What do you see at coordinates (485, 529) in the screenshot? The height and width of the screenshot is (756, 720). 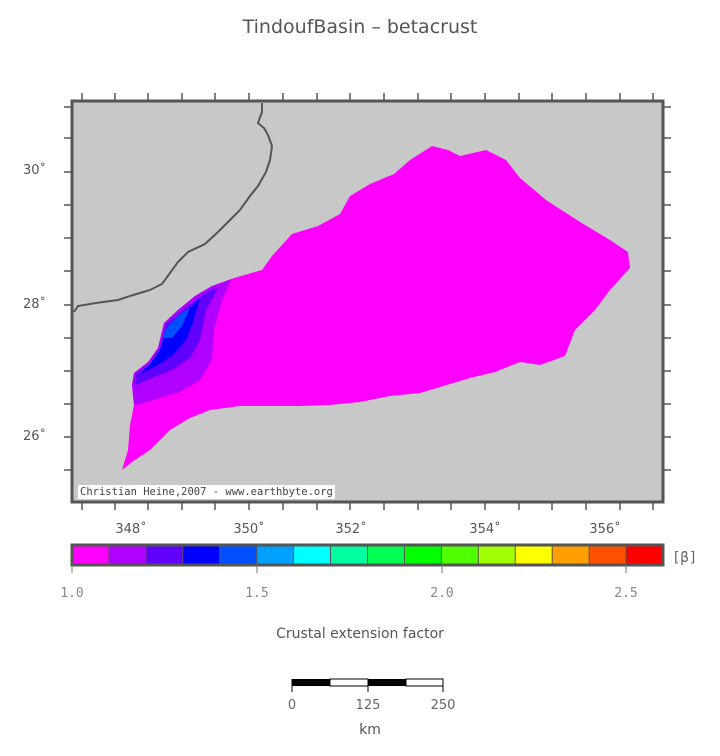 I see `lon-label-354: 354˚` at bounding box center [485, 529].